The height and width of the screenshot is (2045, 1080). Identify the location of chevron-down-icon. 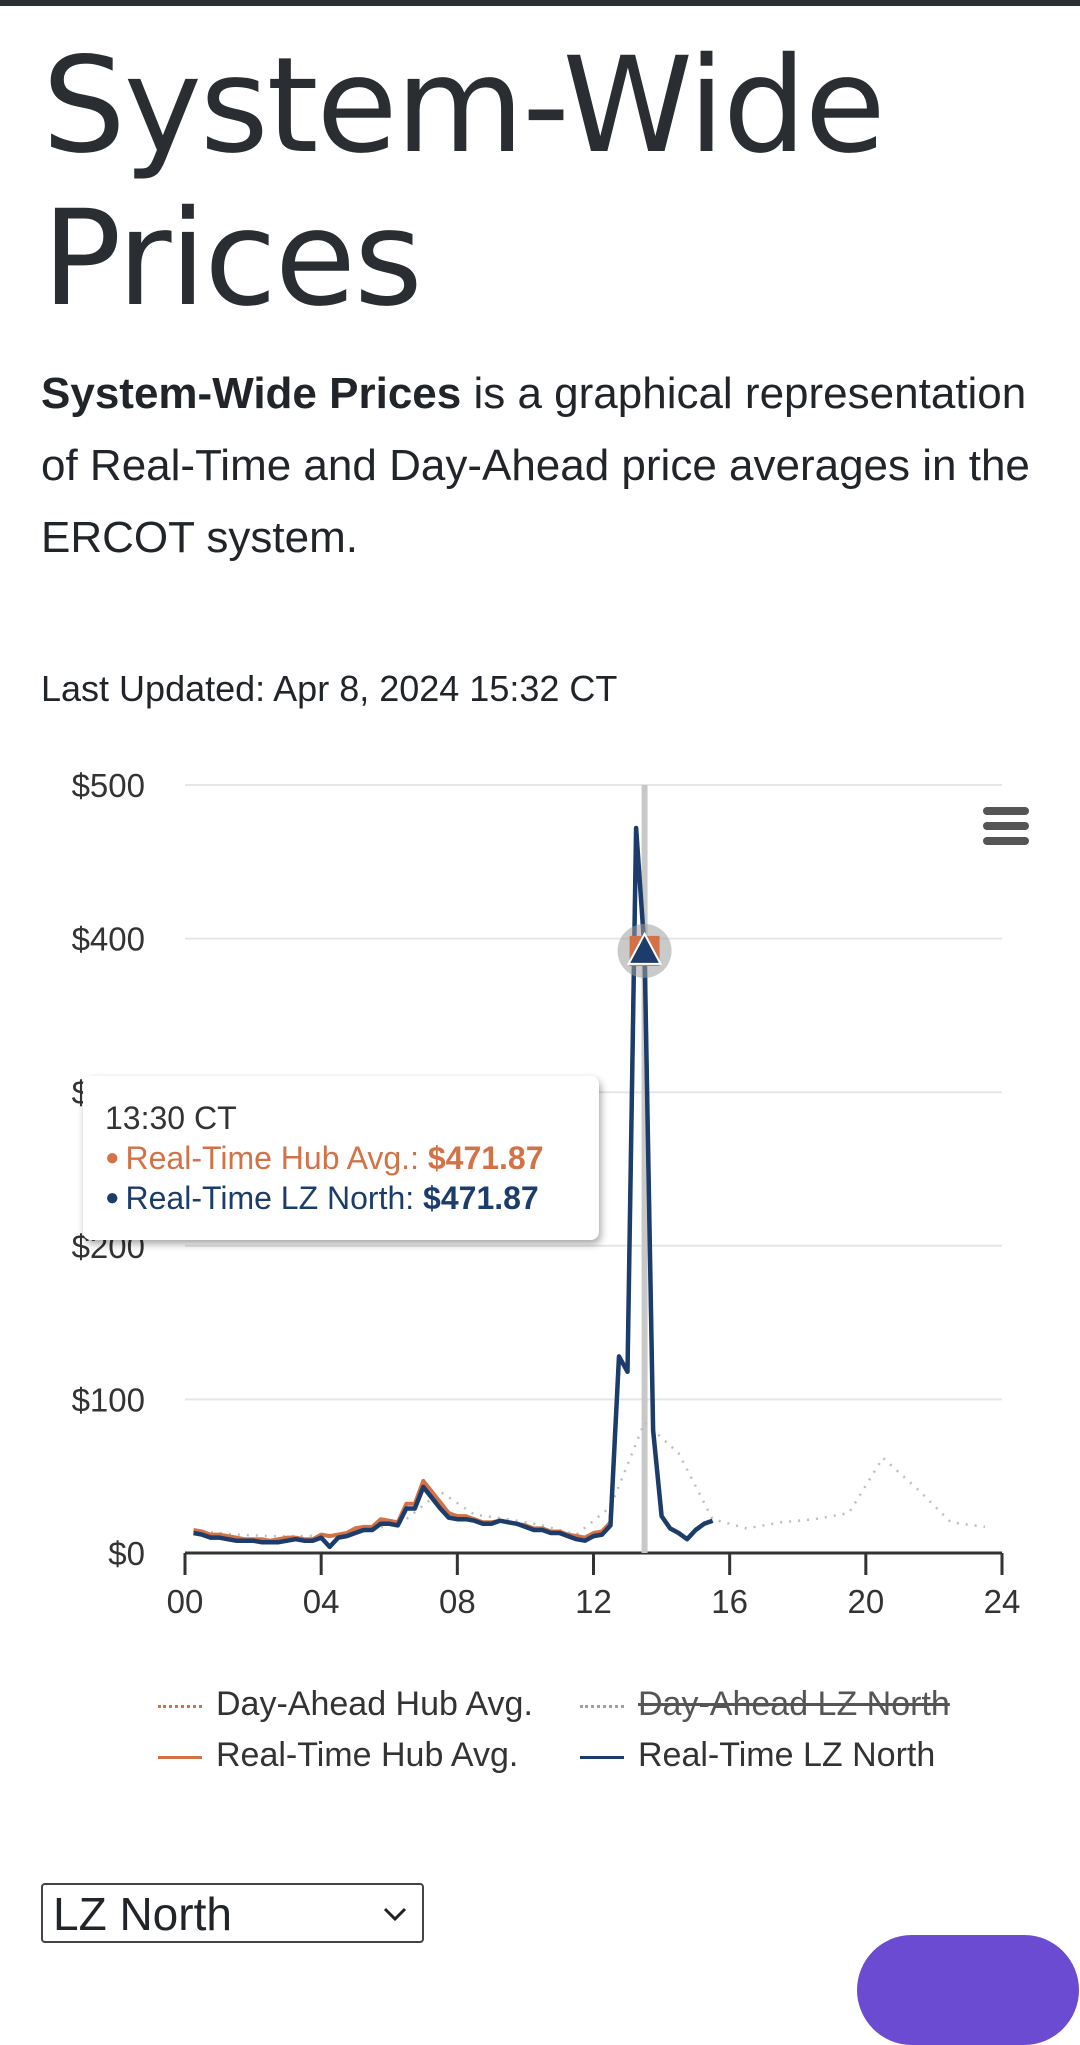
(395, 1914).